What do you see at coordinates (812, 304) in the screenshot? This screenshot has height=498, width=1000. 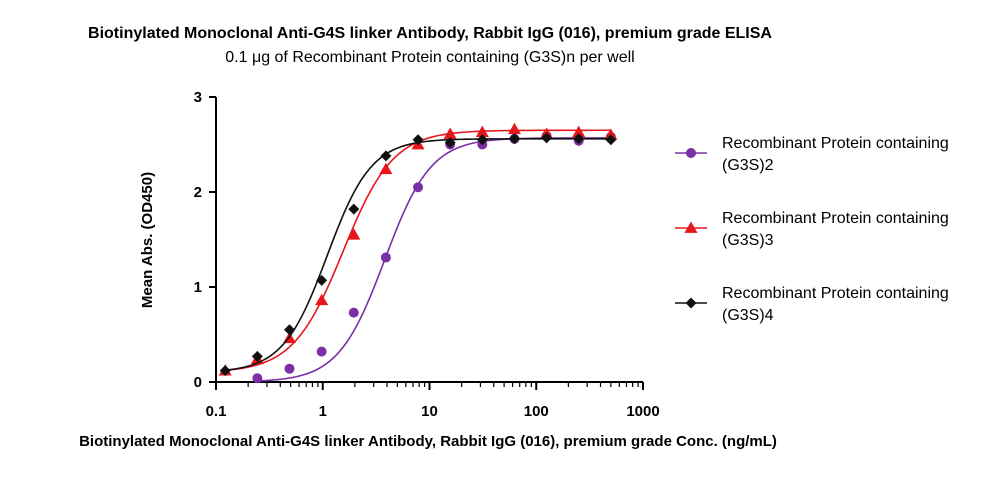 I see `legend-entry-3: Recombinant Protein containing (G3S)4` at bounding box center [812, 304].